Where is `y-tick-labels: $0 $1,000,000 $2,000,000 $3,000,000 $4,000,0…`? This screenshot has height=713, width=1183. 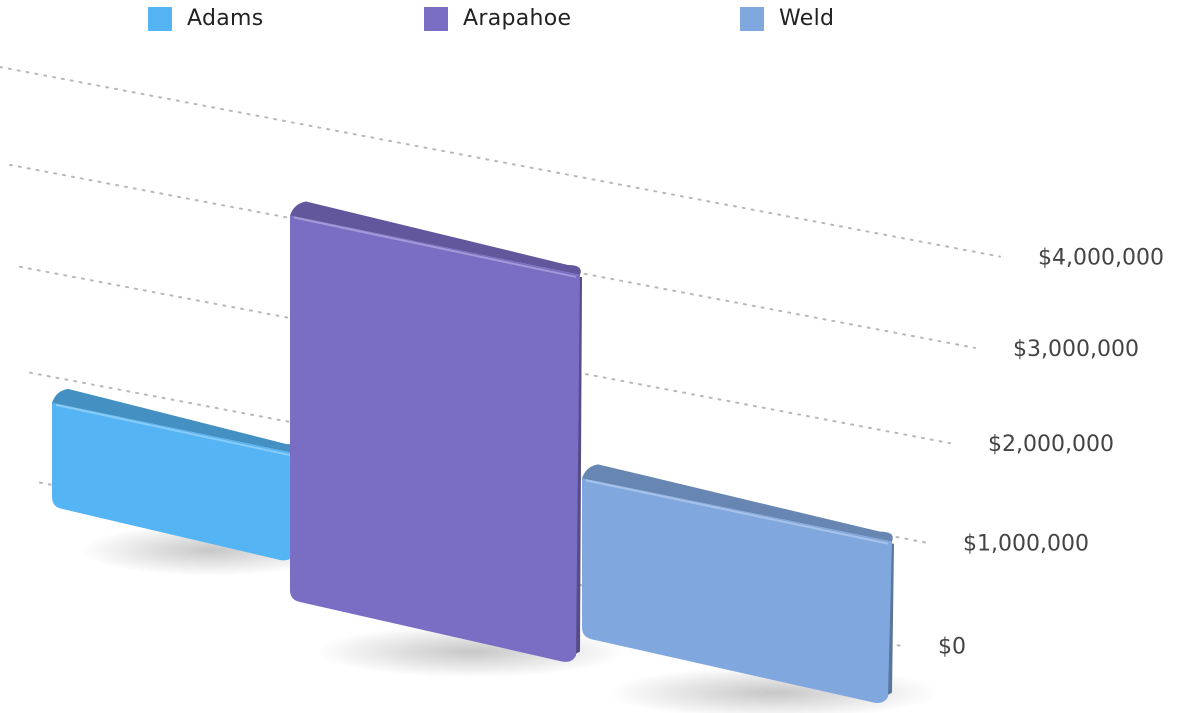
y-tick-labels: $0 $1,000,000 $2,000,000 $3,000,000 $4,000,0… is located at coordinates (1051, 453).